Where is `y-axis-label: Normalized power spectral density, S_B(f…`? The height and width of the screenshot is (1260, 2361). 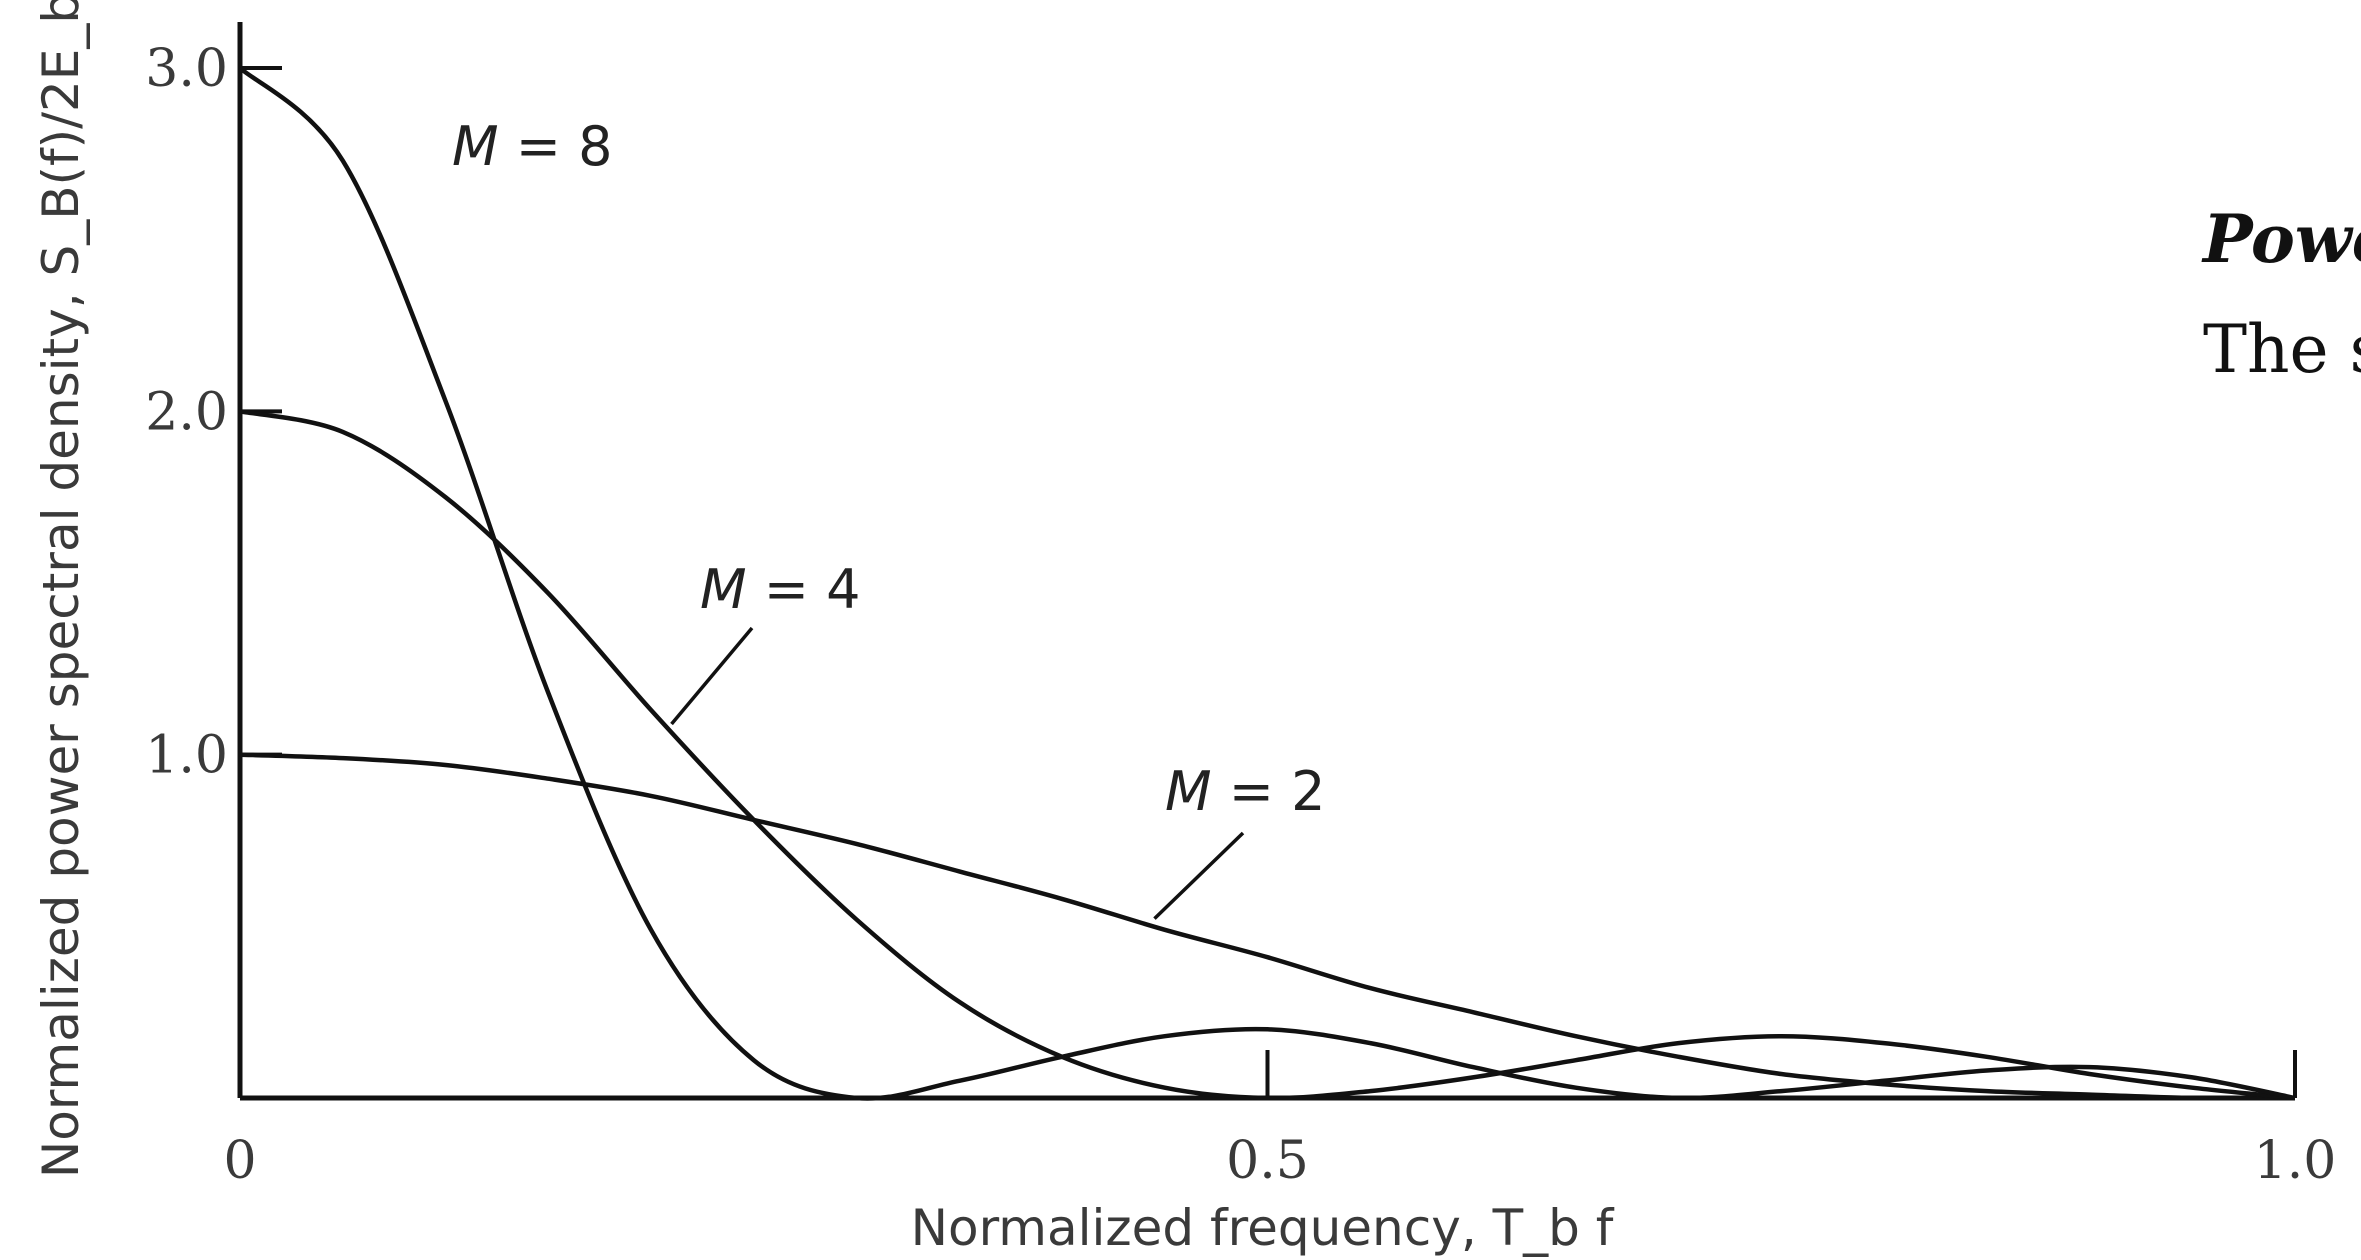
y-axis-label: Normalized power spectral density, S_B(f… is located at coordinates (61, 589).